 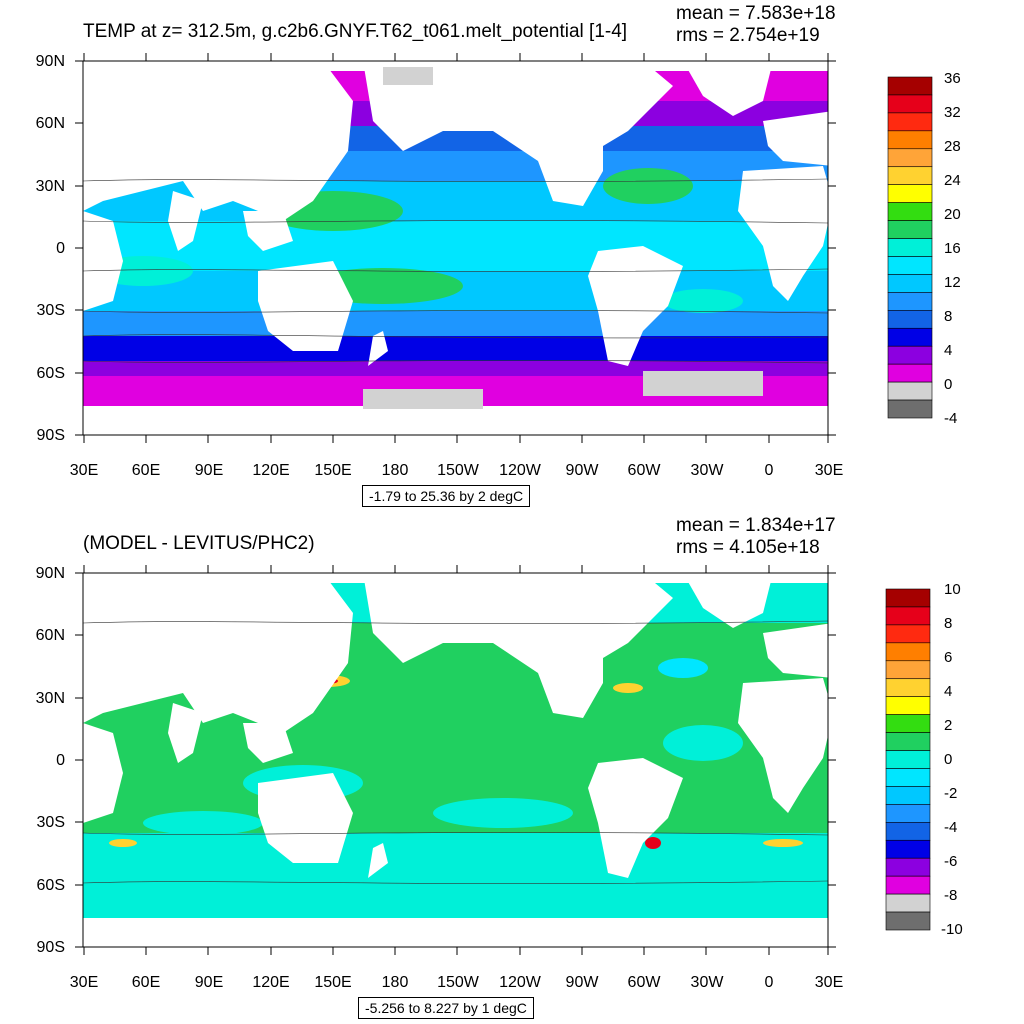 I want to click on bottom-colorbar-label: 4, so click(x=948, y=691).